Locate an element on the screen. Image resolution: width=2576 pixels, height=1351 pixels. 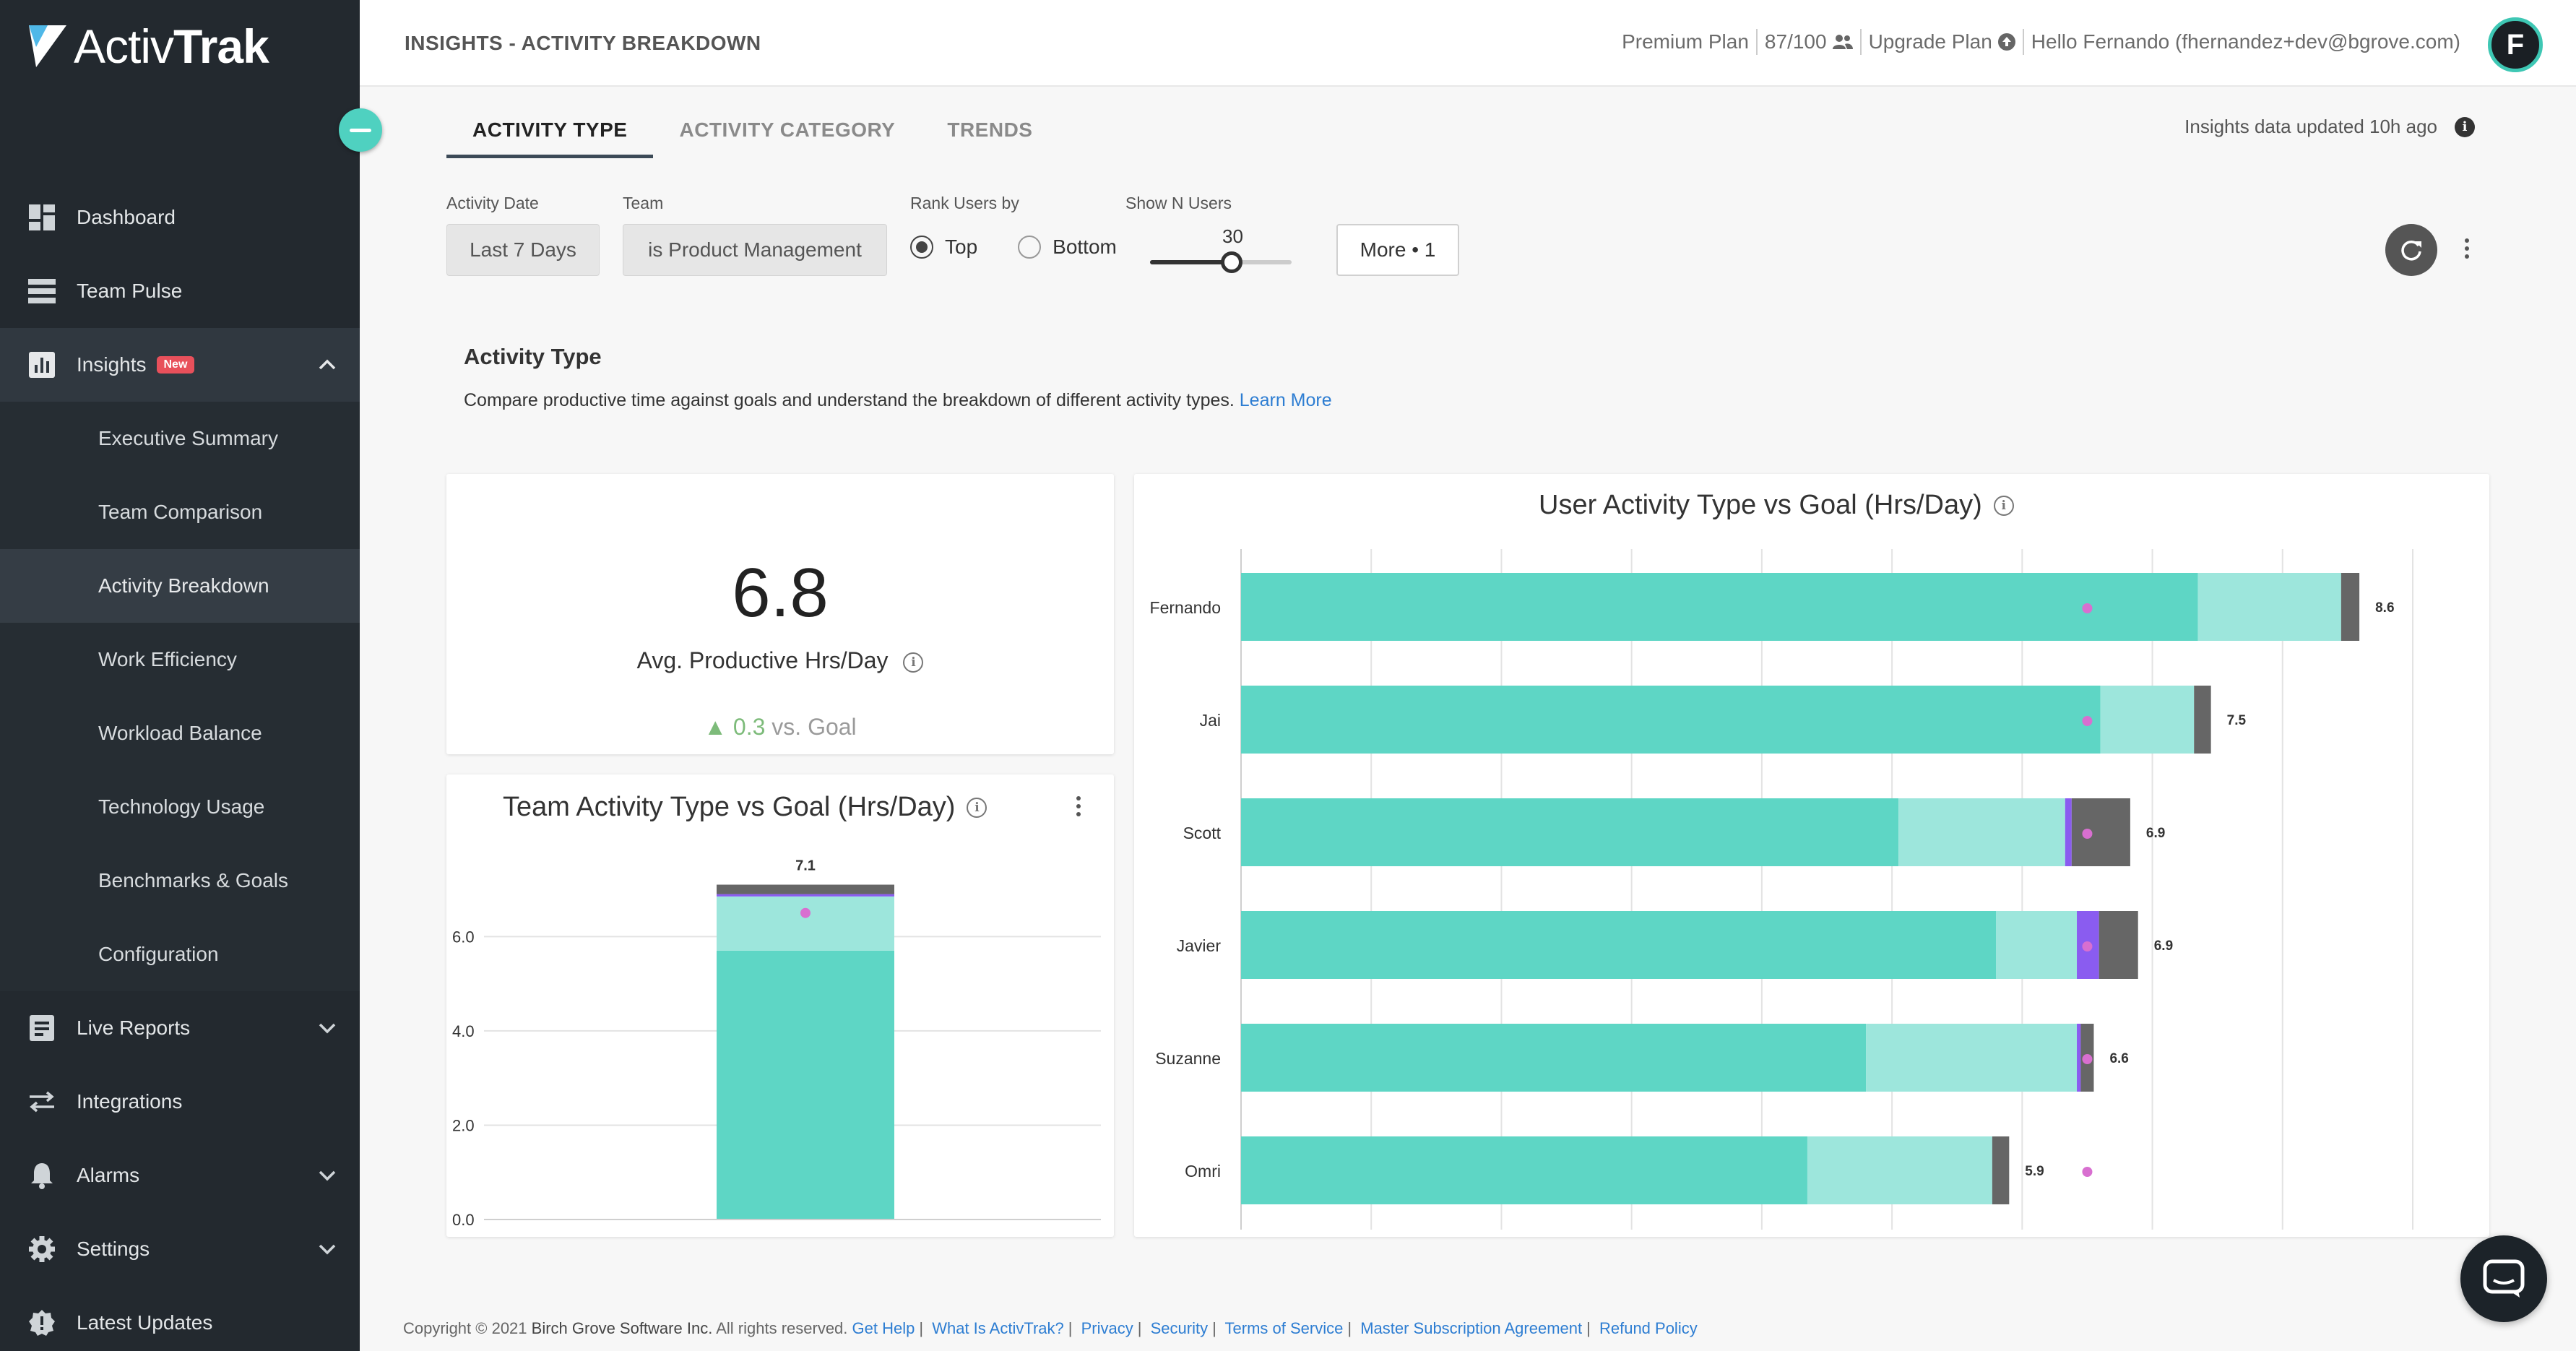
arrow-up-circle-icon is located at coordinates (2006, 42).